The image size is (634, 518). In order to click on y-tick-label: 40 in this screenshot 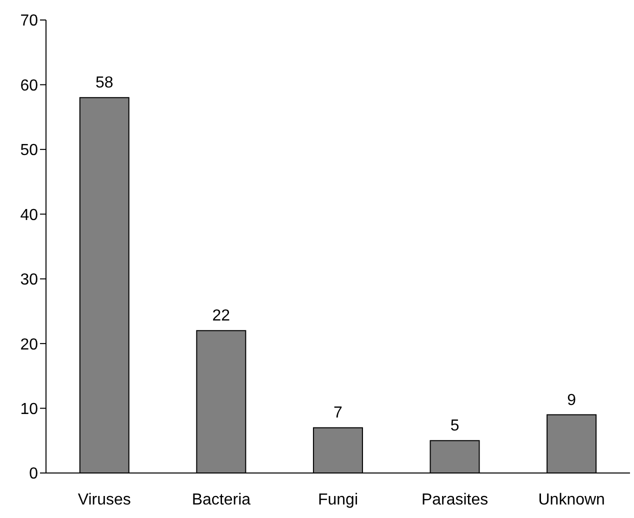, I will do `click(29, 215)`.